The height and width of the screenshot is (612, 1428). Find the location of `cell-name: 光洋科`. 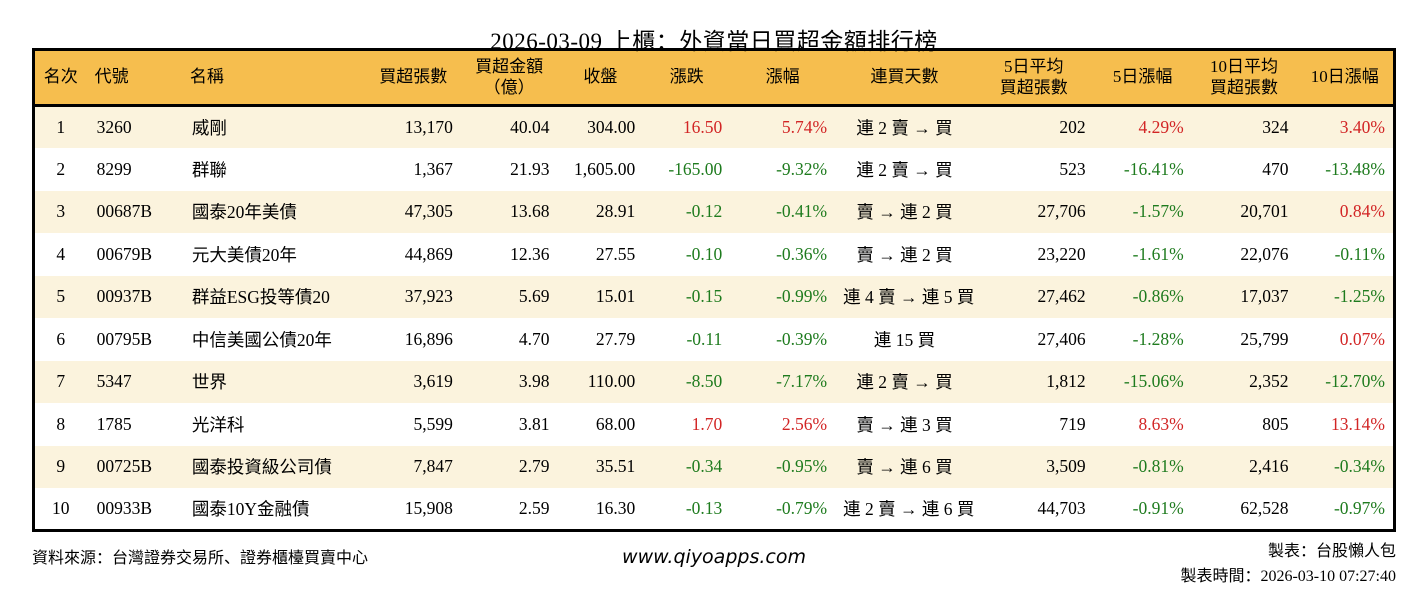

cell-name: 光洋科 is located at coordinates (218, 424).